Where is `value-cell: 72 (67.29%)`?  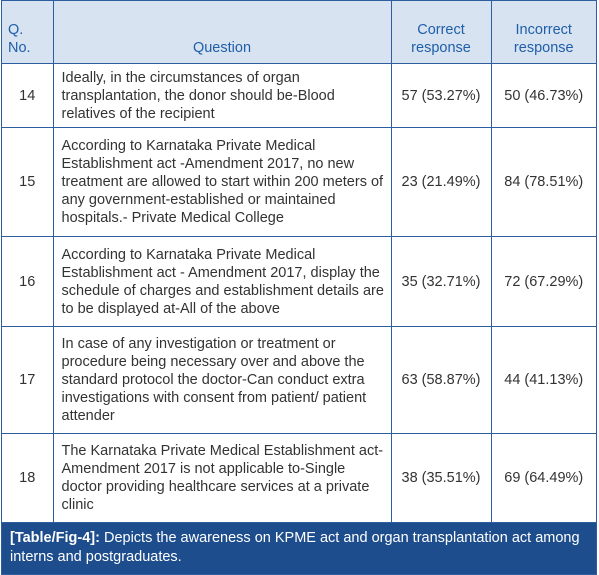
value-cell: 72 (67.29%) is located at coordinates (543, 281).